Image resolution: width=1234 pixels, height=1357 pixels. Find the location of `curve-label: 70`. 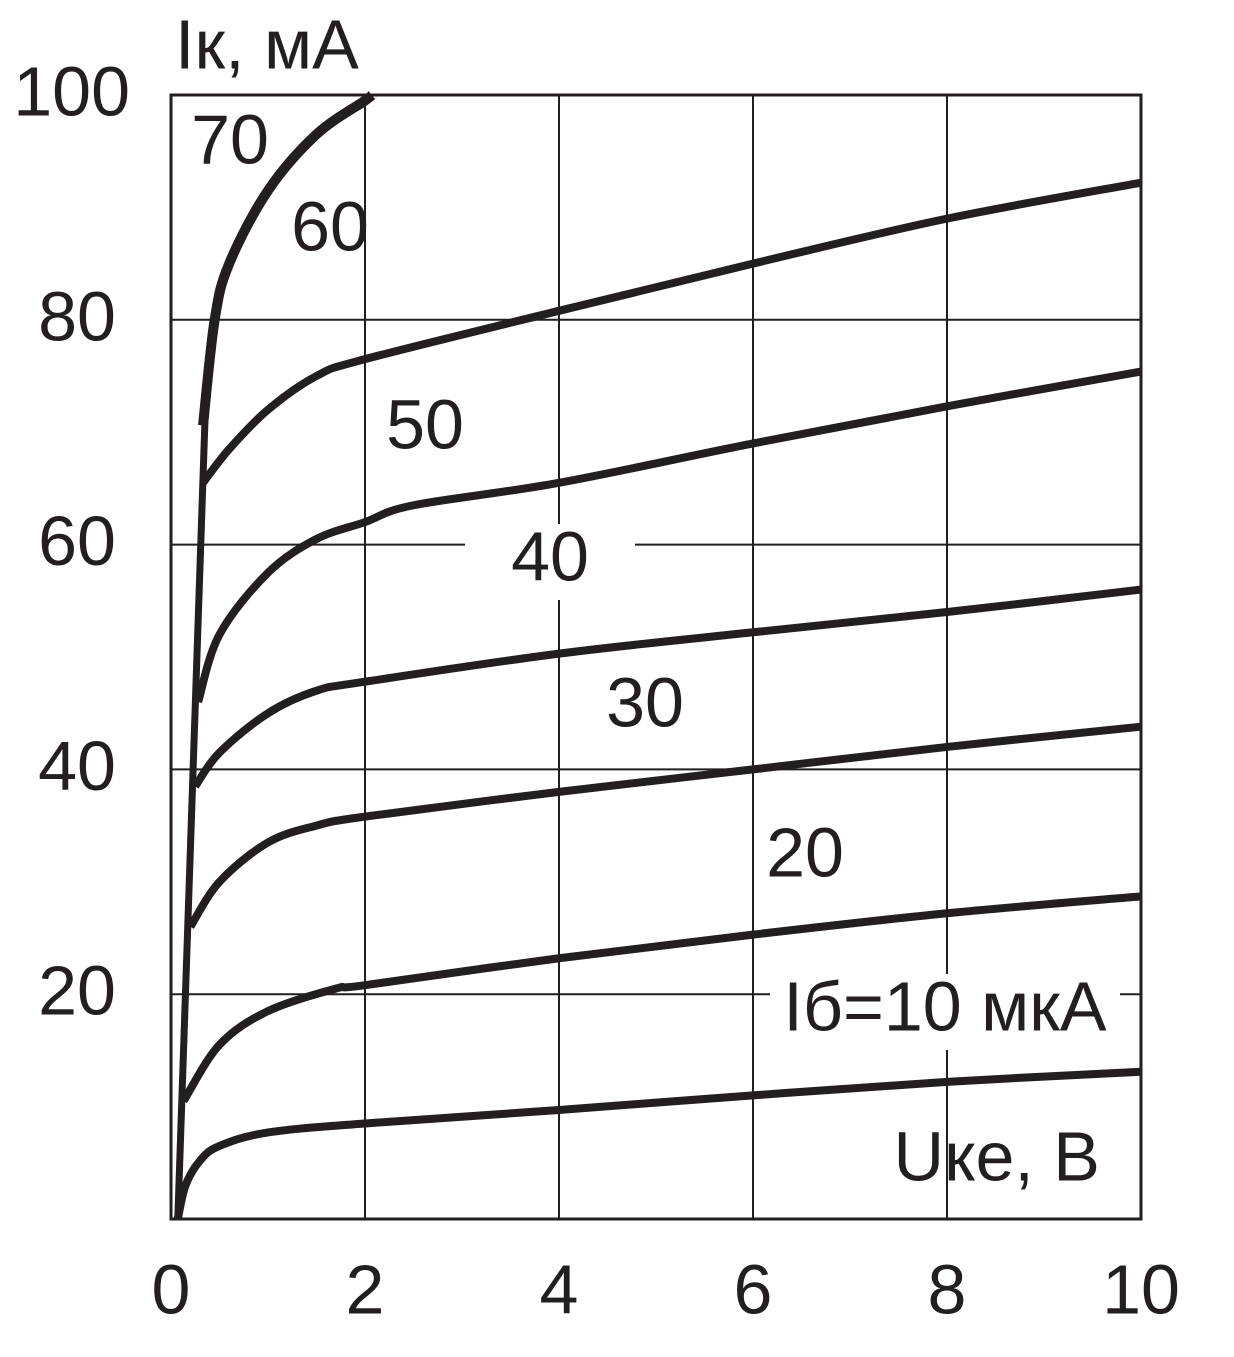

curve-label: 70 is located at coordinates (230, 139).